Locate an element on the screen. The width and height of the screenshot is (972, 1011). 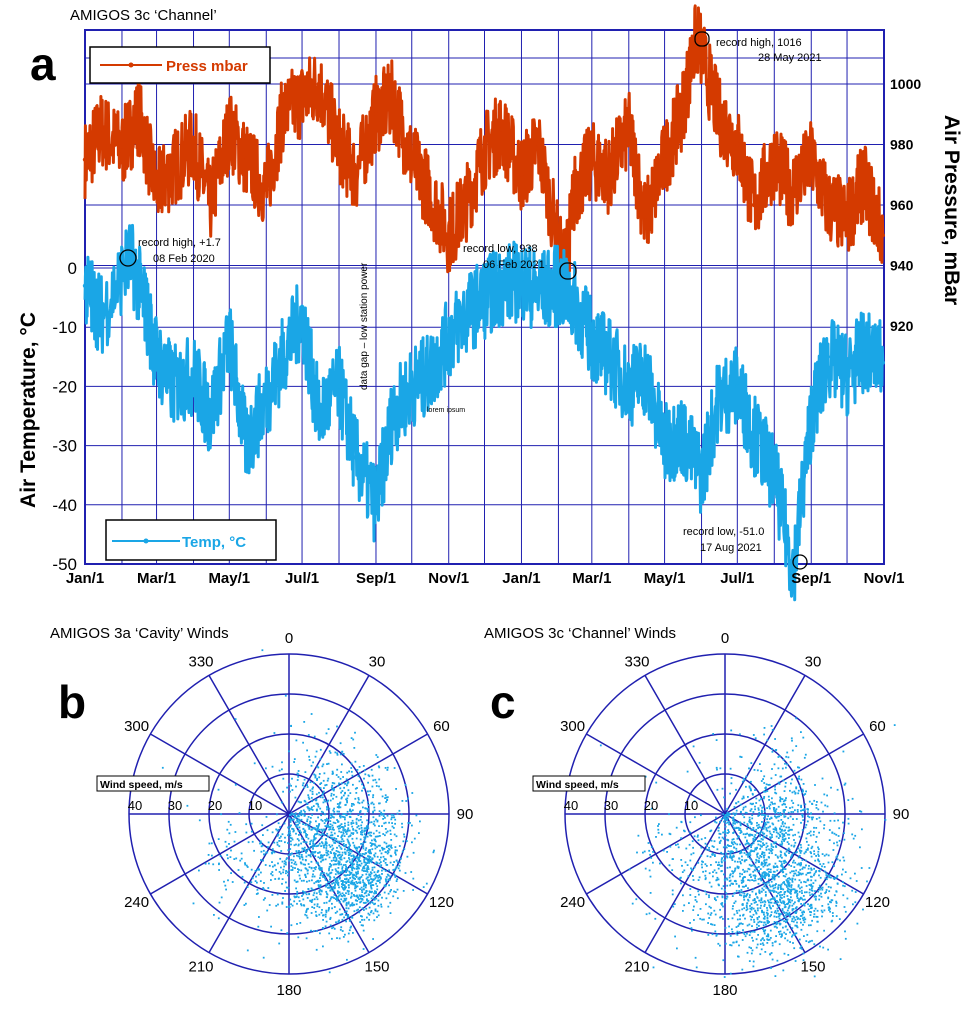
radial-tick-label: 20 is located at coordinates (215, 805).